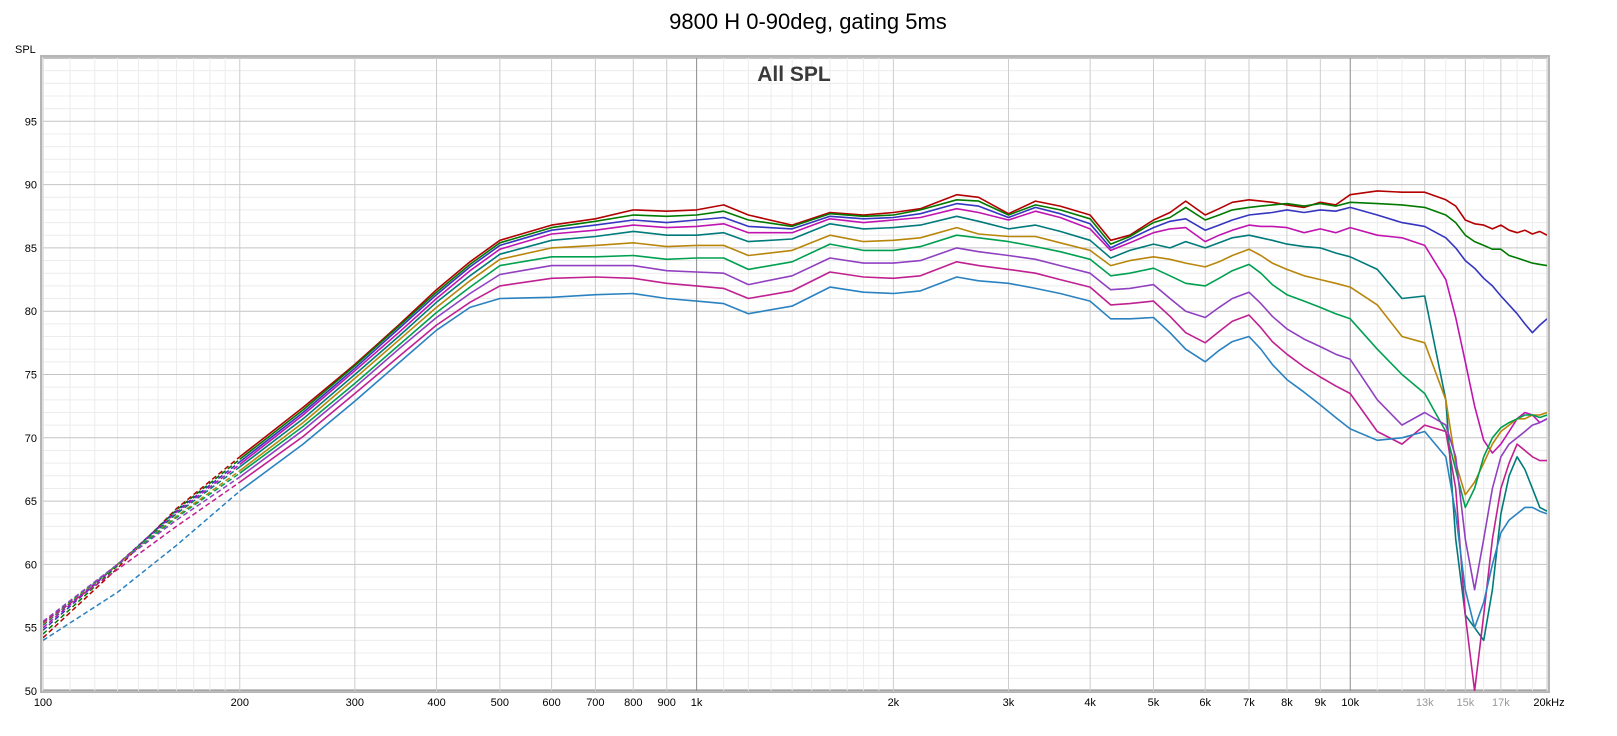 This screenshot has width=1617, height=736. I want to click on x-tick-label: 15k, so click(1465, 703).